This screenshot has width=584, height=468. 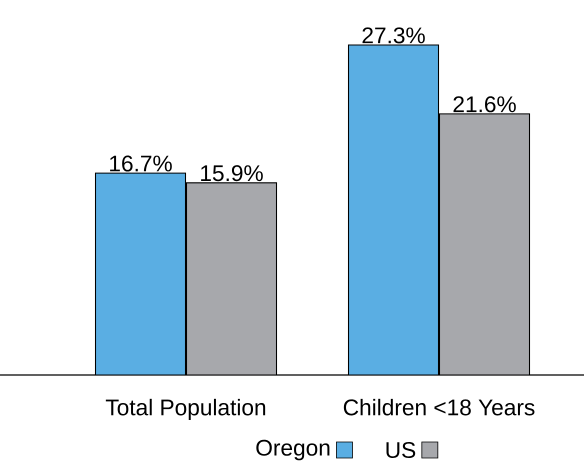 What do you see at coordinates (485, 104) in the screenshot?
I see `data-label: 21.6%` at bounding box center [485, 104].